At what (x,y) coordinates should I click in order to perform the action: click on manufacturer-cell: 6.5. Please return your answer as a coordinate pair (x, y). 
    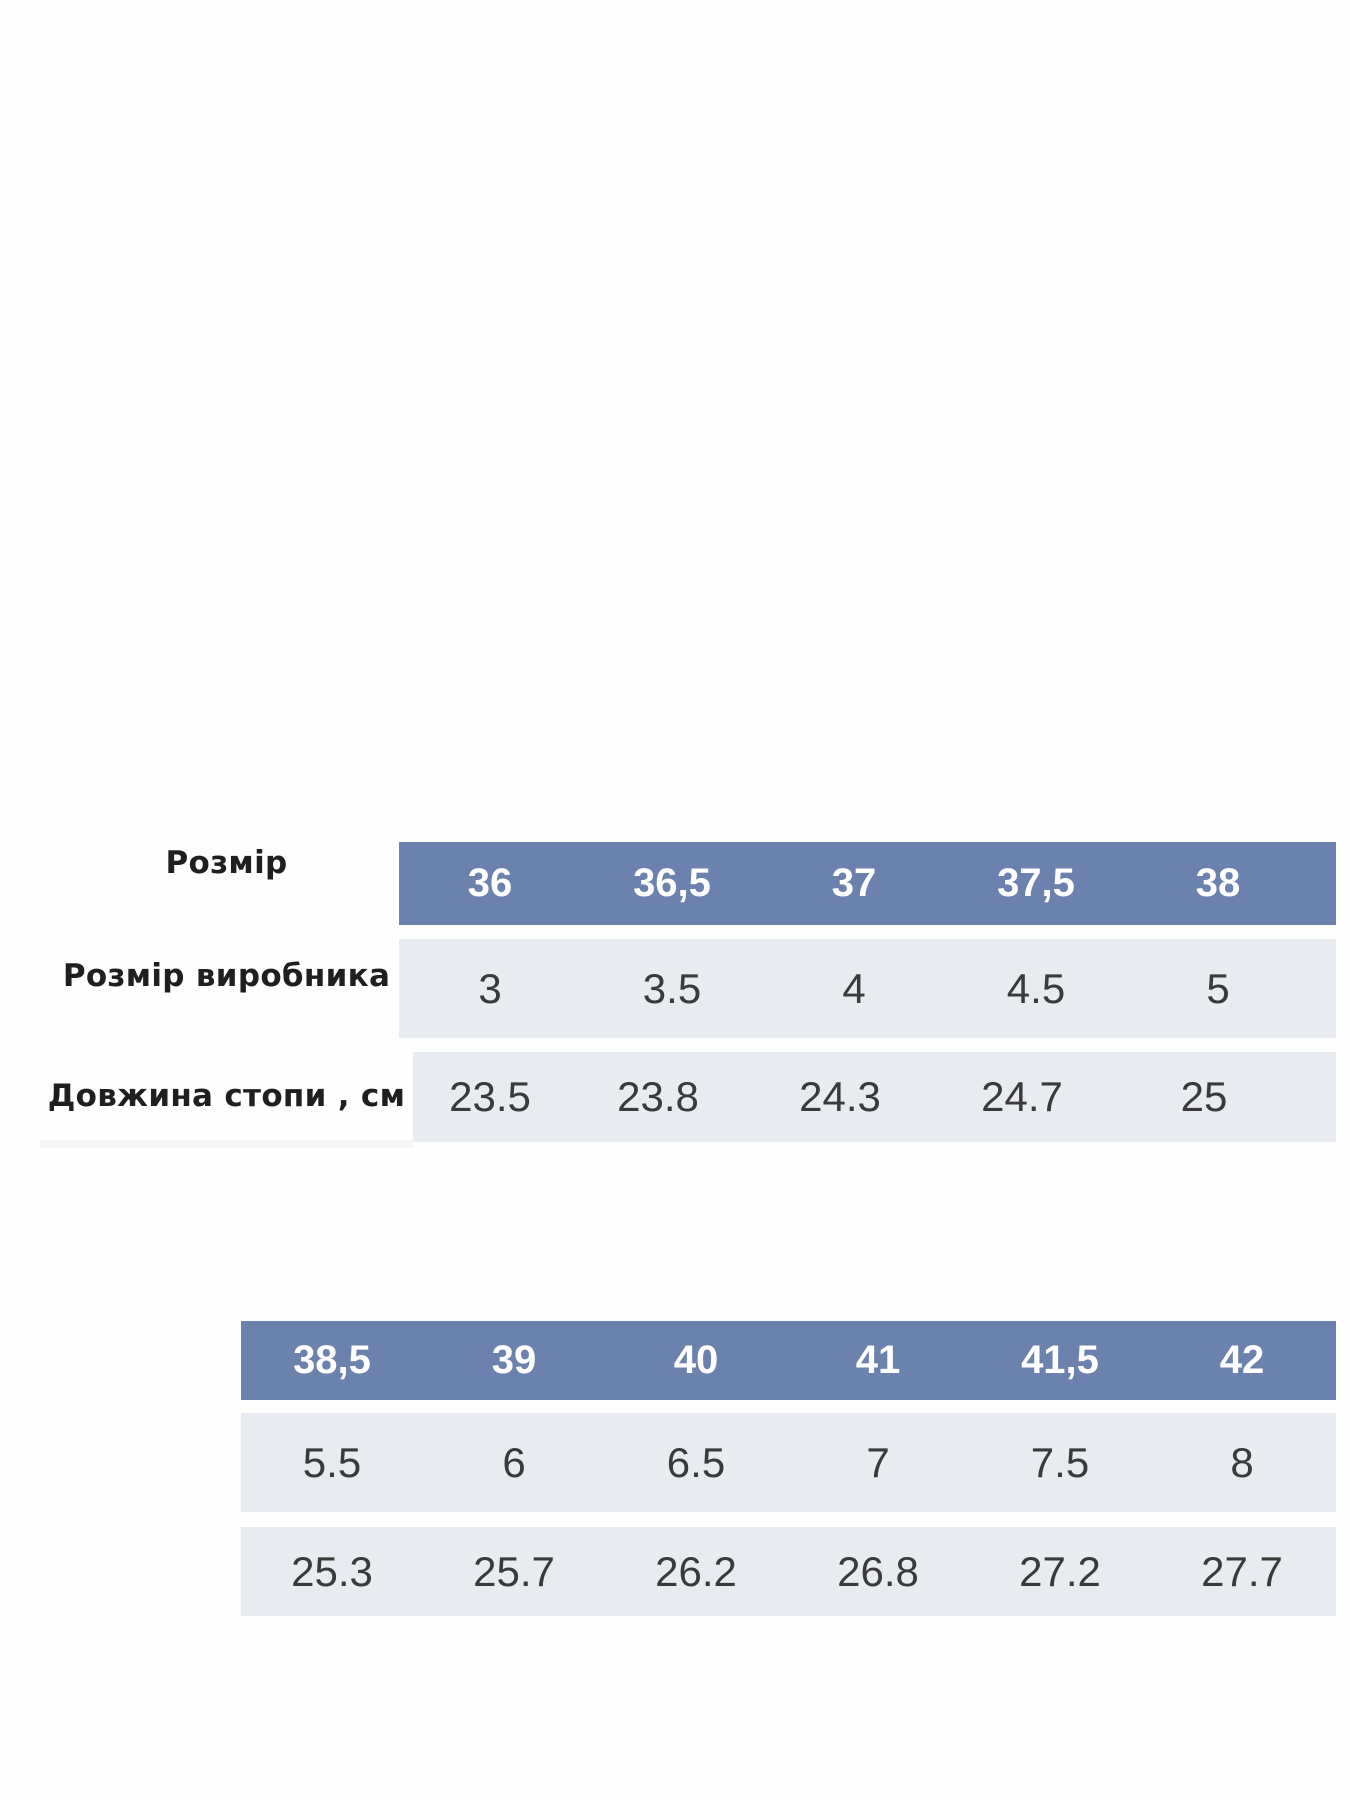
    Looking at the image, I should click on (696, 1462).